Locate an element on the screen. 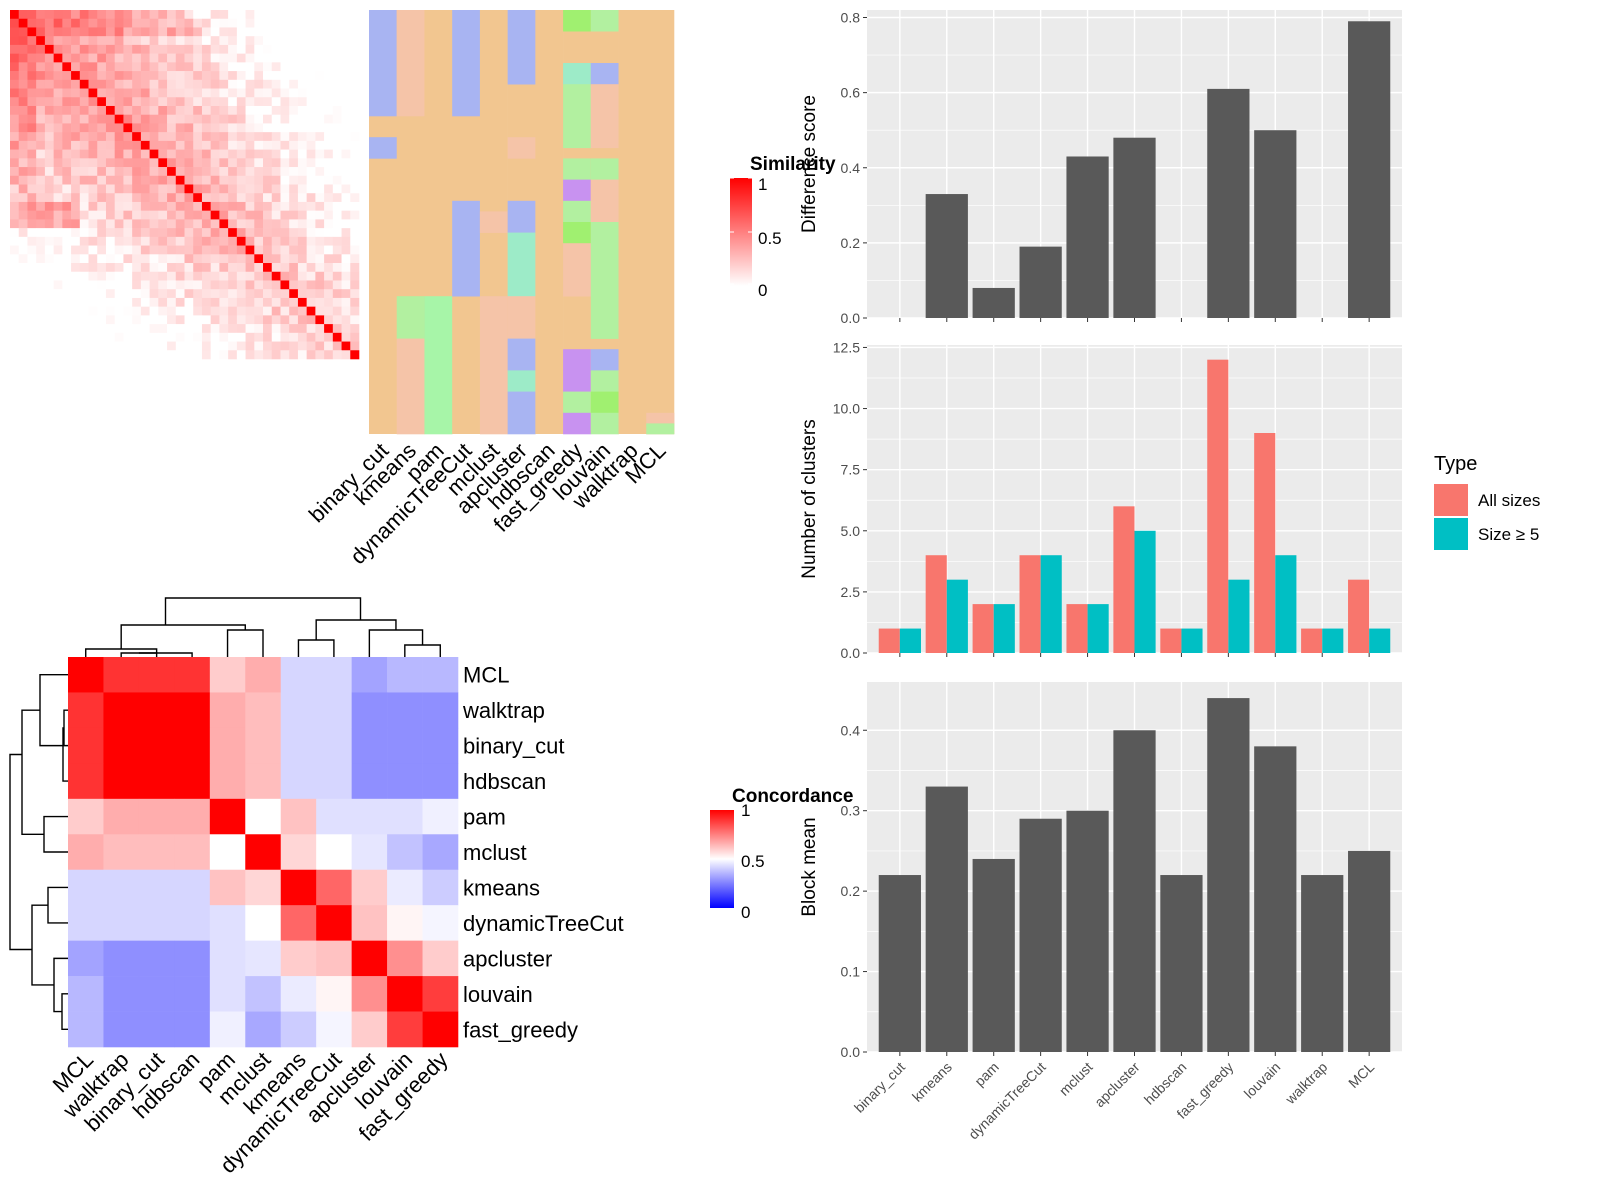  partition-cell is located at coordinates (660, 429).